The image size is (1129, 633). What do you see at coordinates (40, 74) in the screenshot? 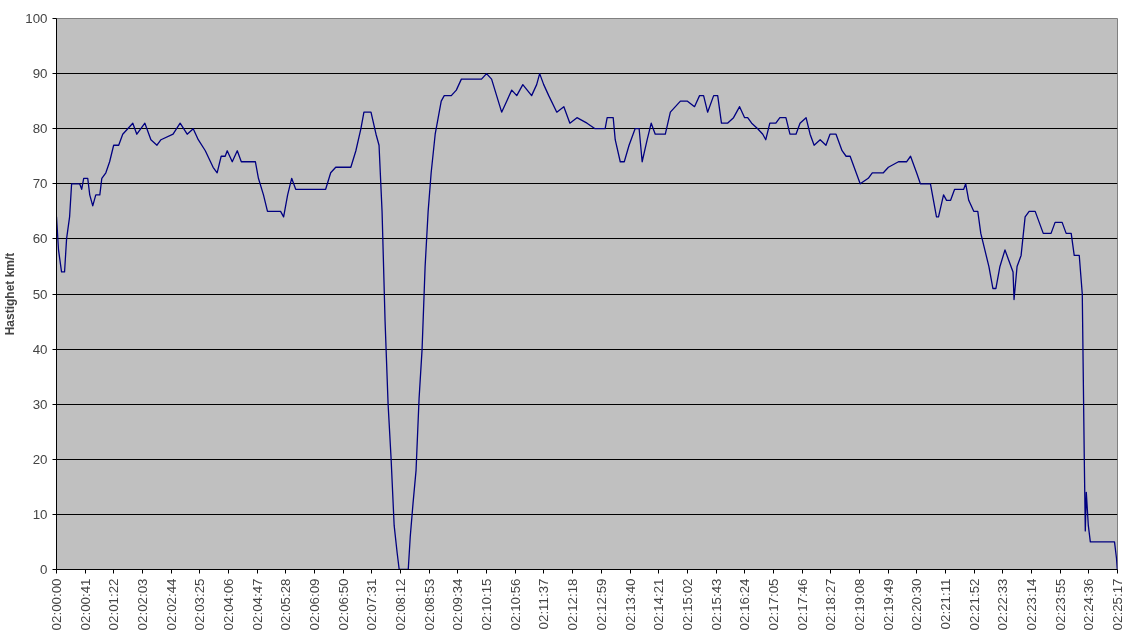
I see `y-tick-label: 90` at bounding box center [40, 74].